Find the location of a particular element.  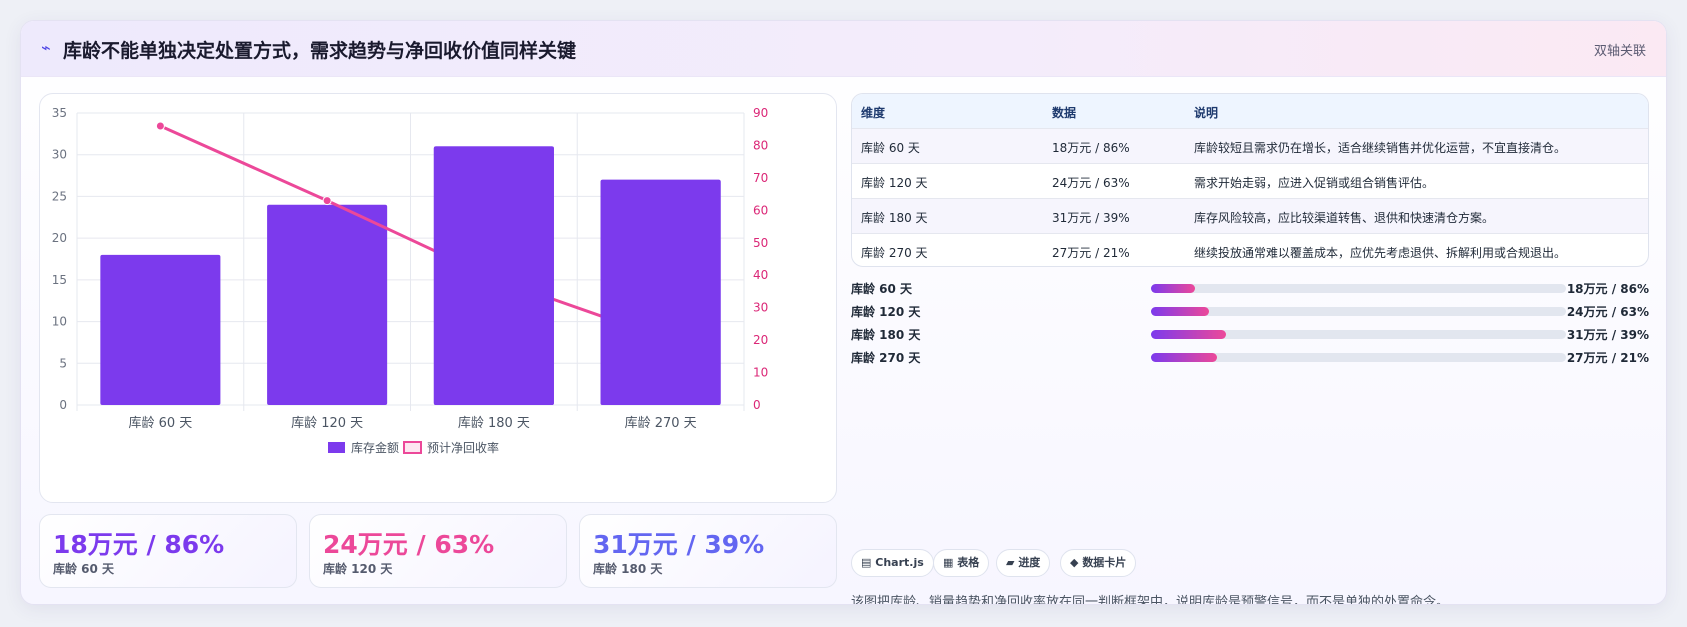

y-left-tick: 25 is located at coordinates (59, 196).